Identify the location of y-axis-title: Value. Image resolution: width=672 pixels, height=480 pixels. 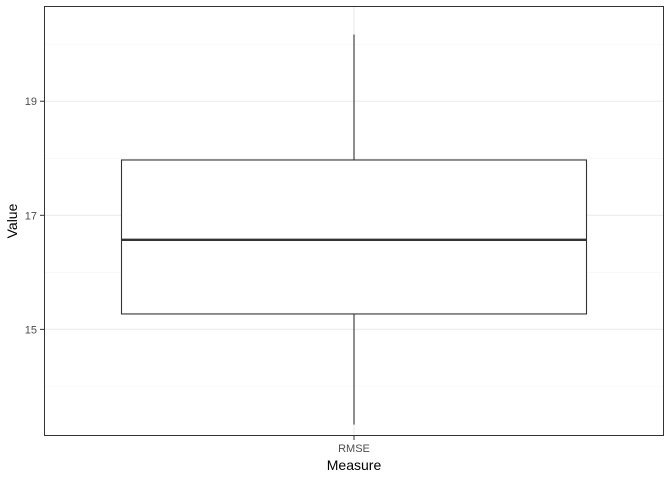
(12, 220).